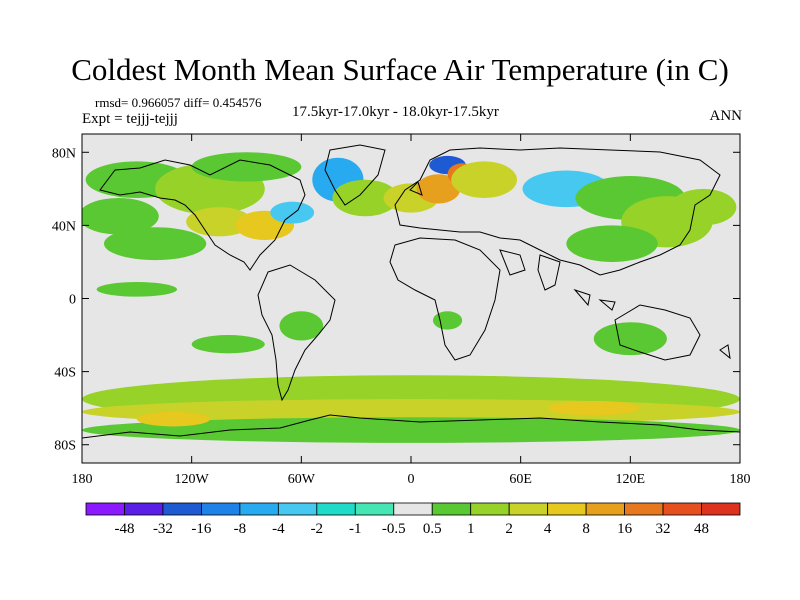 The height and width of the screenshot is (600, 800). I want to click on coast-africa, so click(445, 299).